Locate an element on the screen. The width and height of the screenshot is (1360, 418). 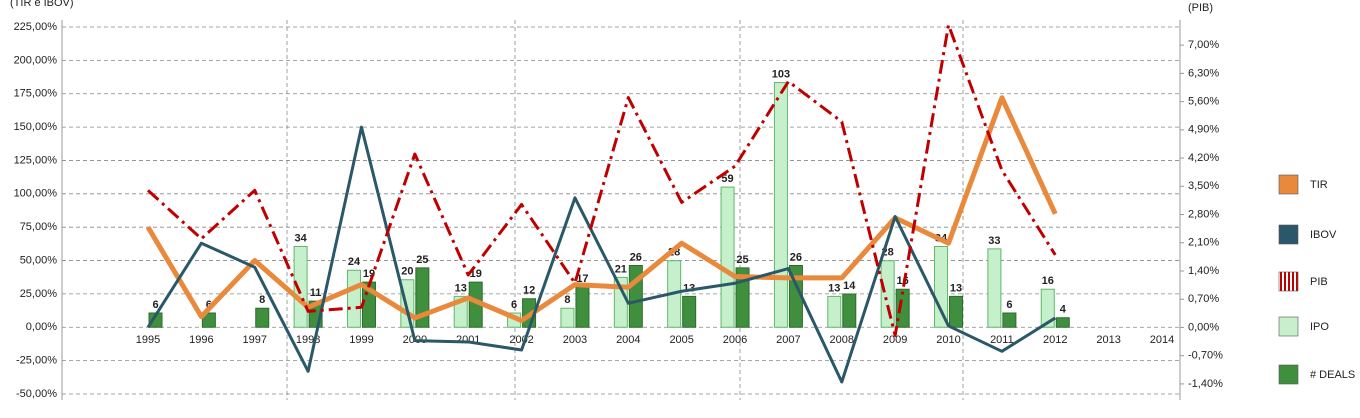
data-label: 16 is located at coordinates (1048, 281).